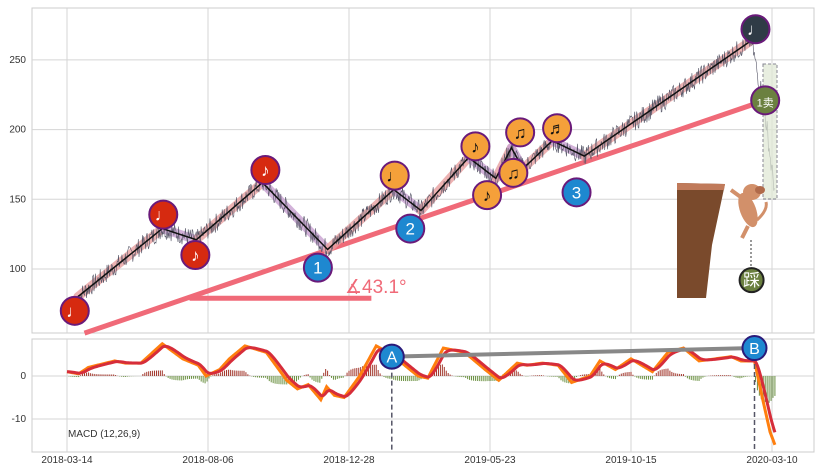 The width and height of the screenshot is (819, 471). I want to click on macd-label: MACD (12,26,9), so click(104, 434).